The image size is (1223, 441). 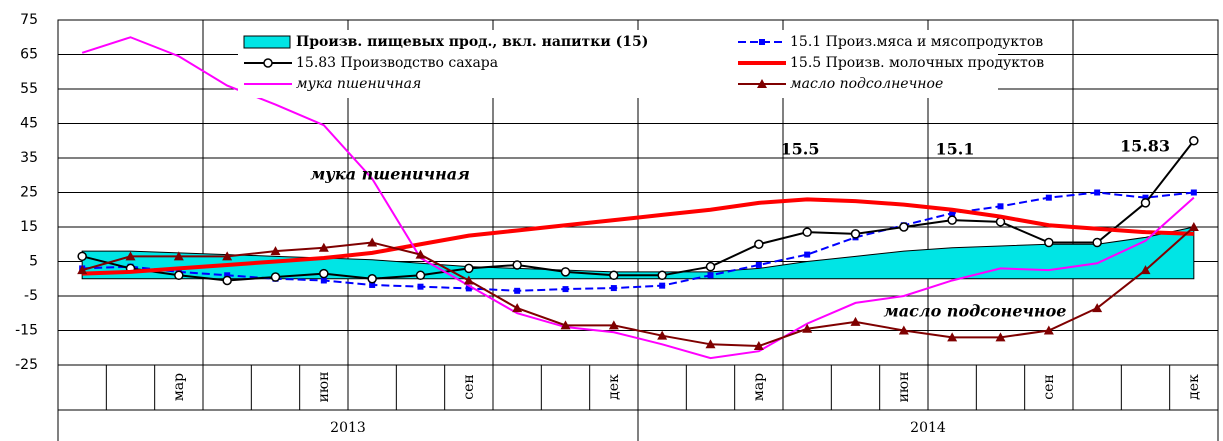 I want to click on legend-label: 15.1 Произ.мяса и мясопродуктов, so click(x=916, y=42).